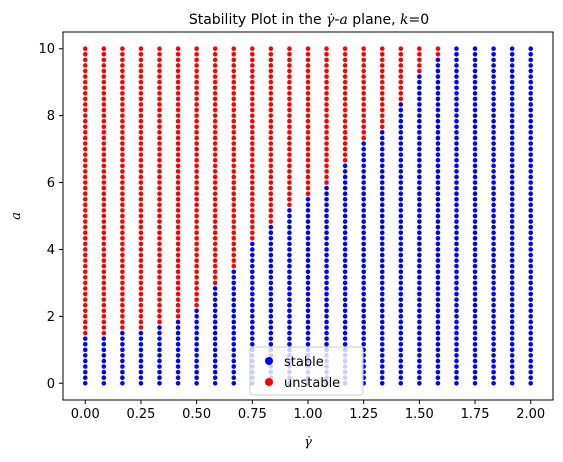 This screenshot has height=462, width=563. I want to click on legend-marker-stable, so click(269, 361).